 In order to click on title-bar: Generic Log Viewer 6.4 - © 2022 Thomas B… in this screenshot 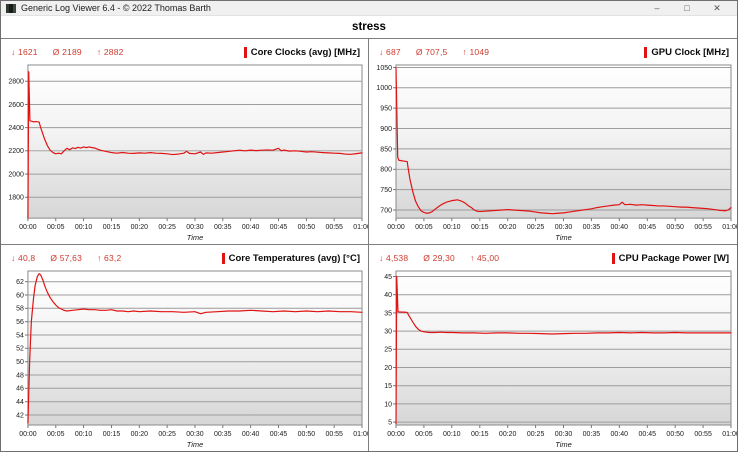, I will do `click(369, 8)`.